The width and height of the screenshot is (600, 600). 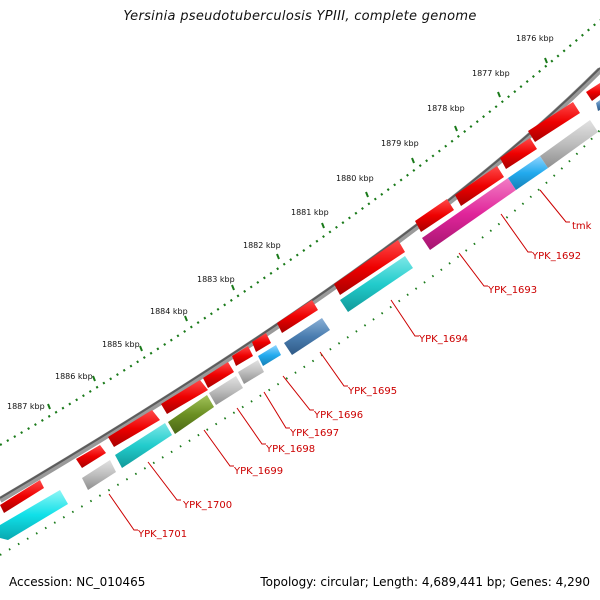 I want to click on scale-tick-label: 1881 kbp, so click(x=310, y=212).